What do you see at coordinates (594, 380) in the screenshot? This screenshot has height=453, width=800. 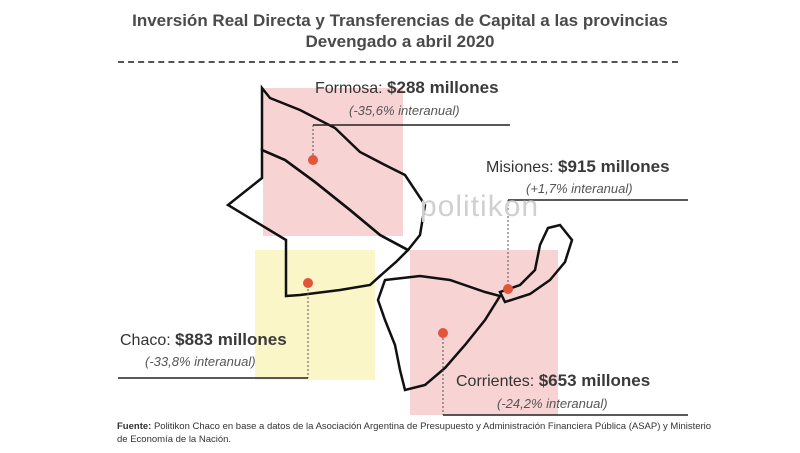 I see `corrientes-amount: $653 millones` at bounding box center [594, 380].